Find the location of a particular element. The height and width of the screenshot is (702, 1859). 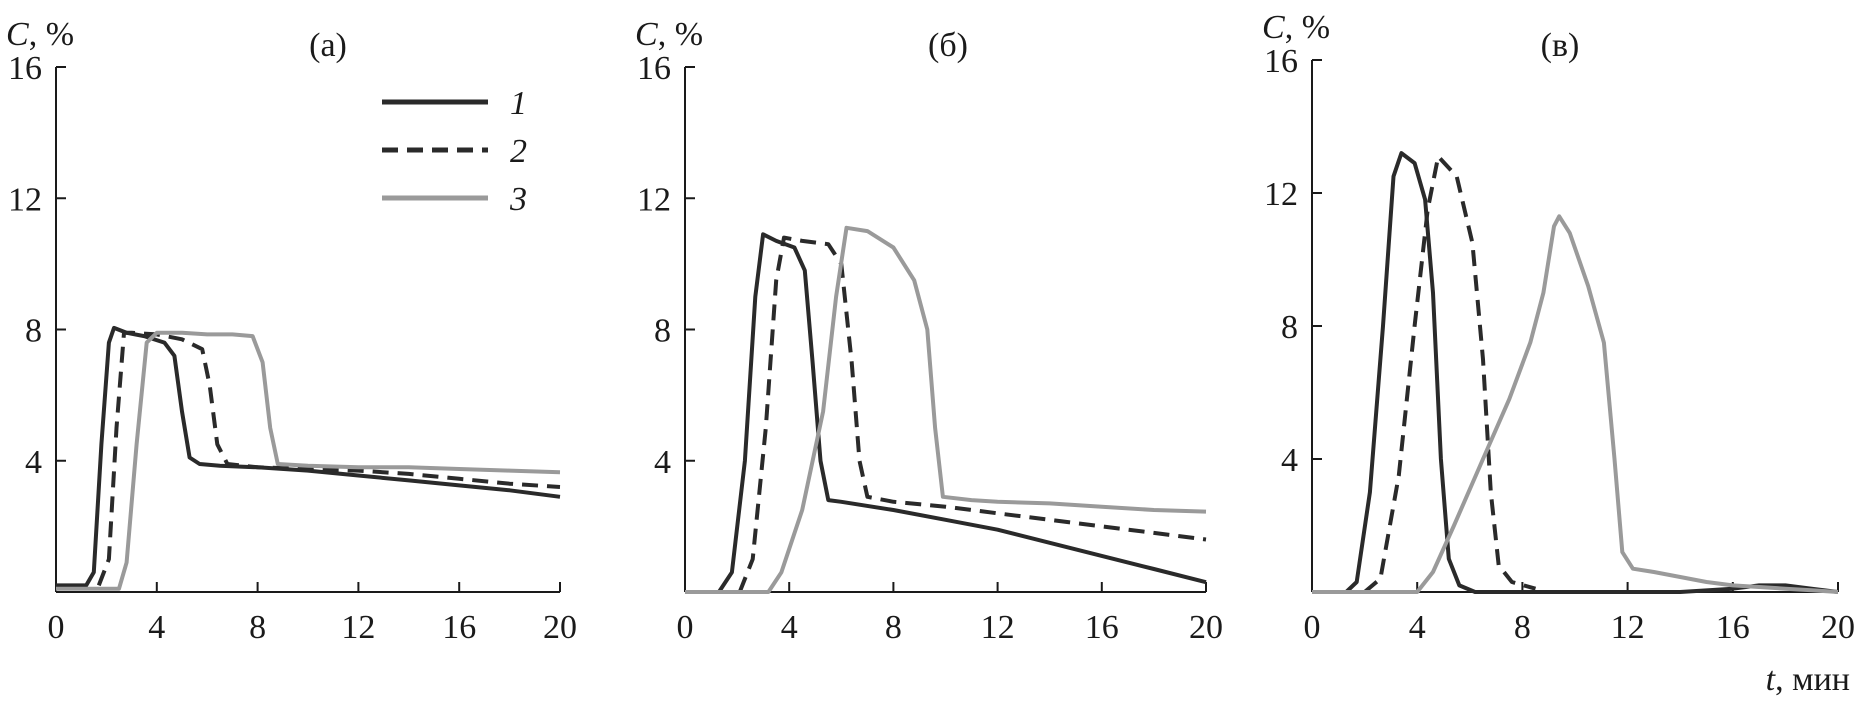

panel-label: (а) is located at coordinates (328, 45).